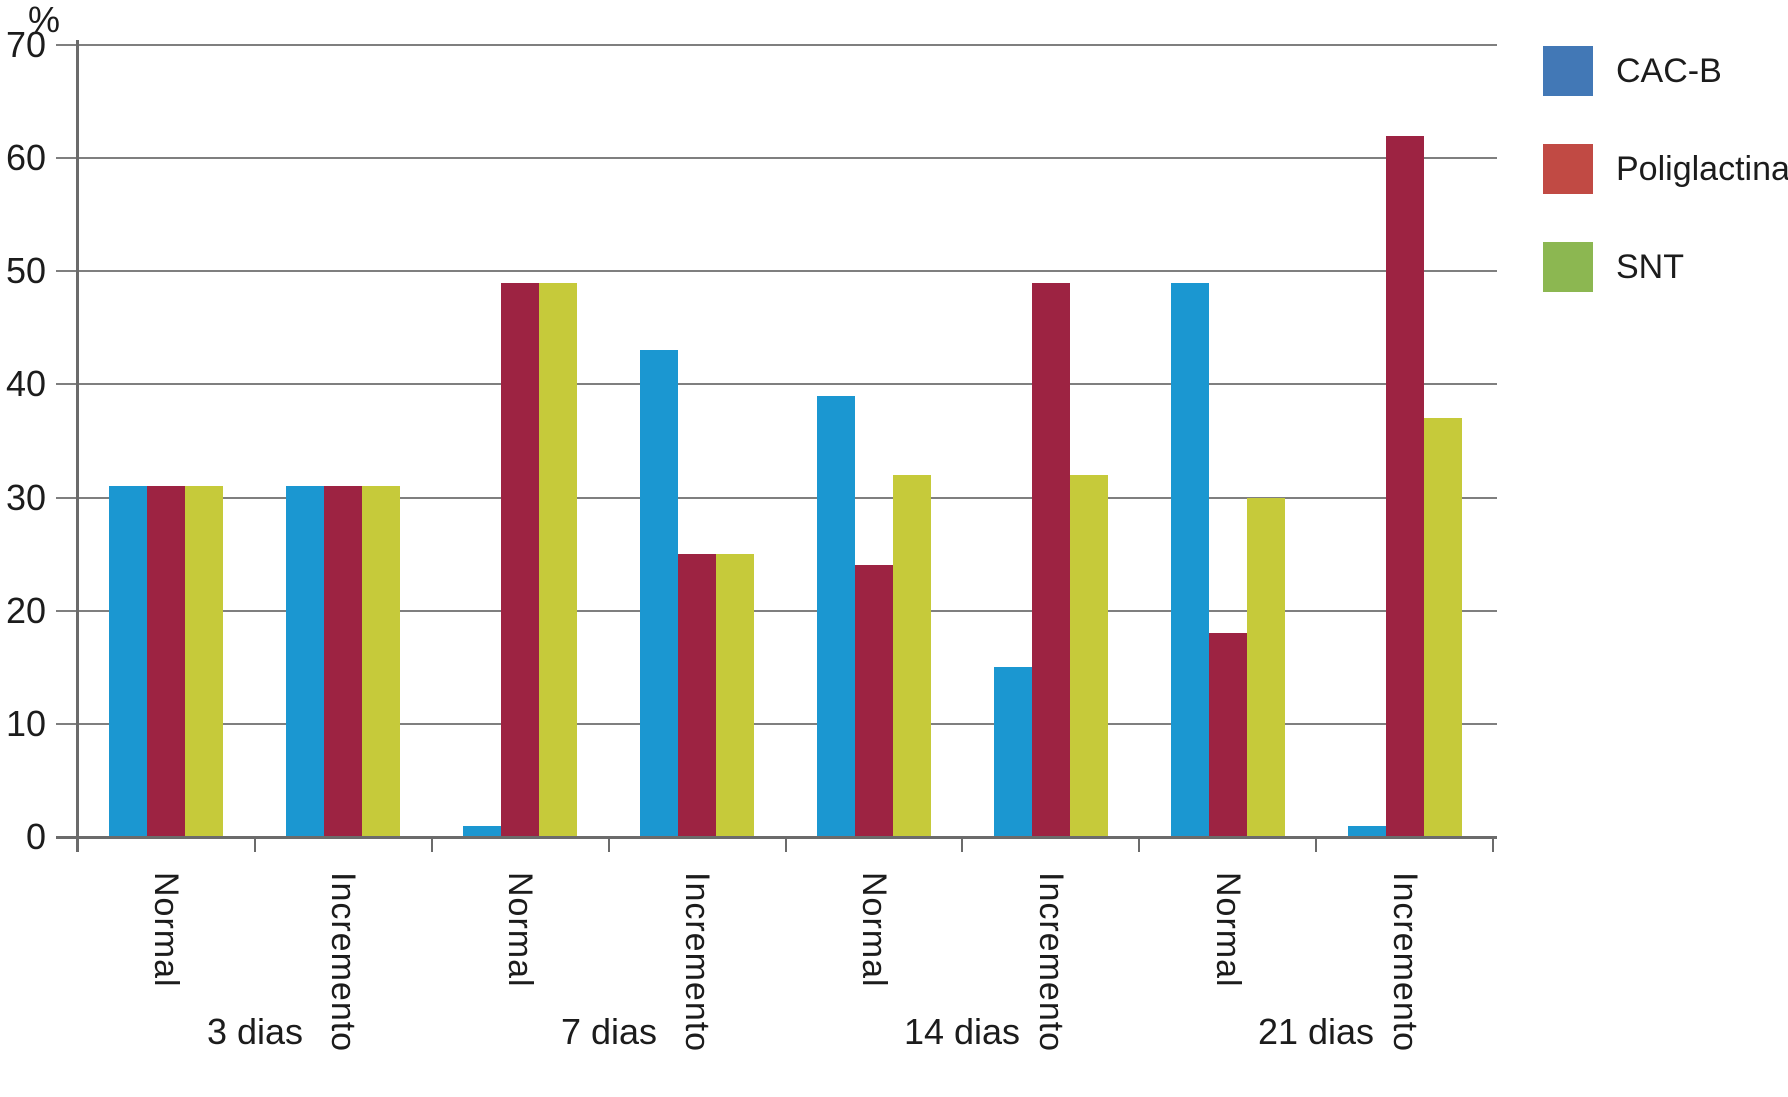 The width and height of the screenshot is (1788, 1097). I want to click on x-label-normal-2: Normal, so click(520, 930).